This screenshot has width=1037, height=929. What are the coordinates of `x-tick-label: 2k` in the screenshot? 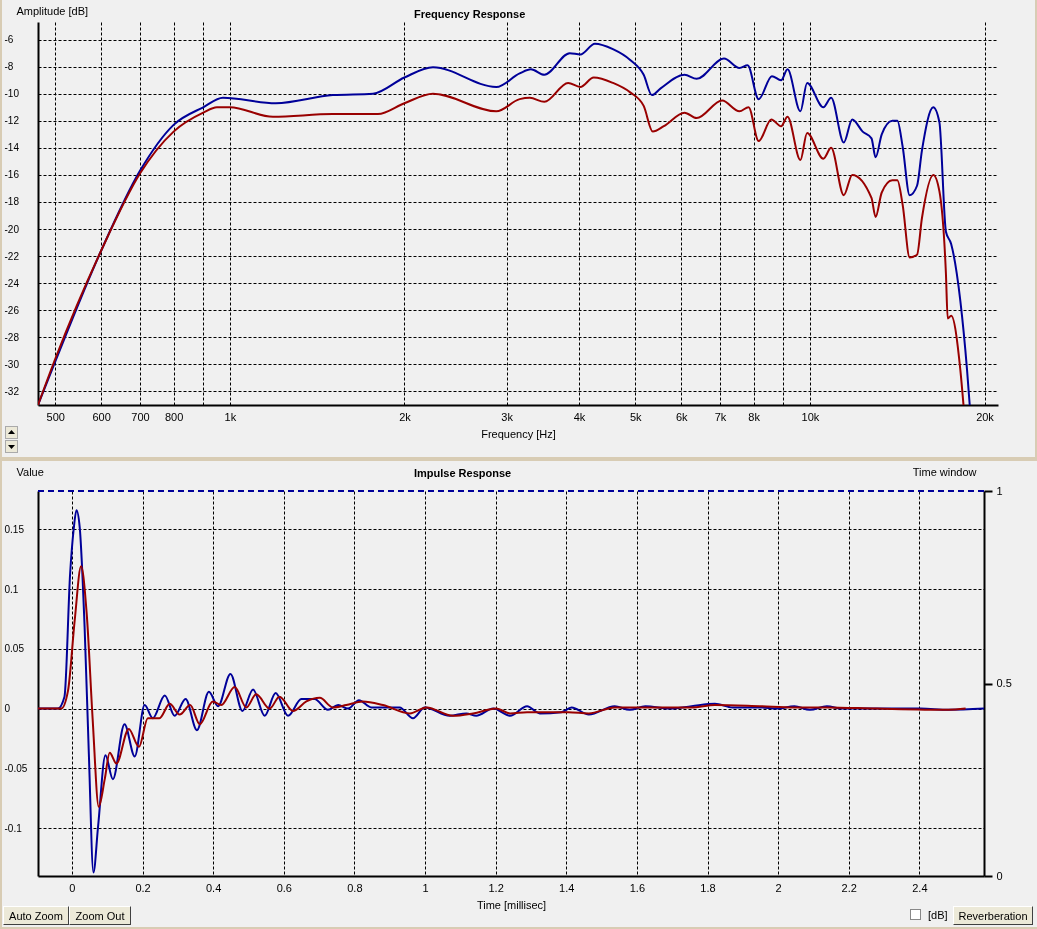 It's located at (405, 416).